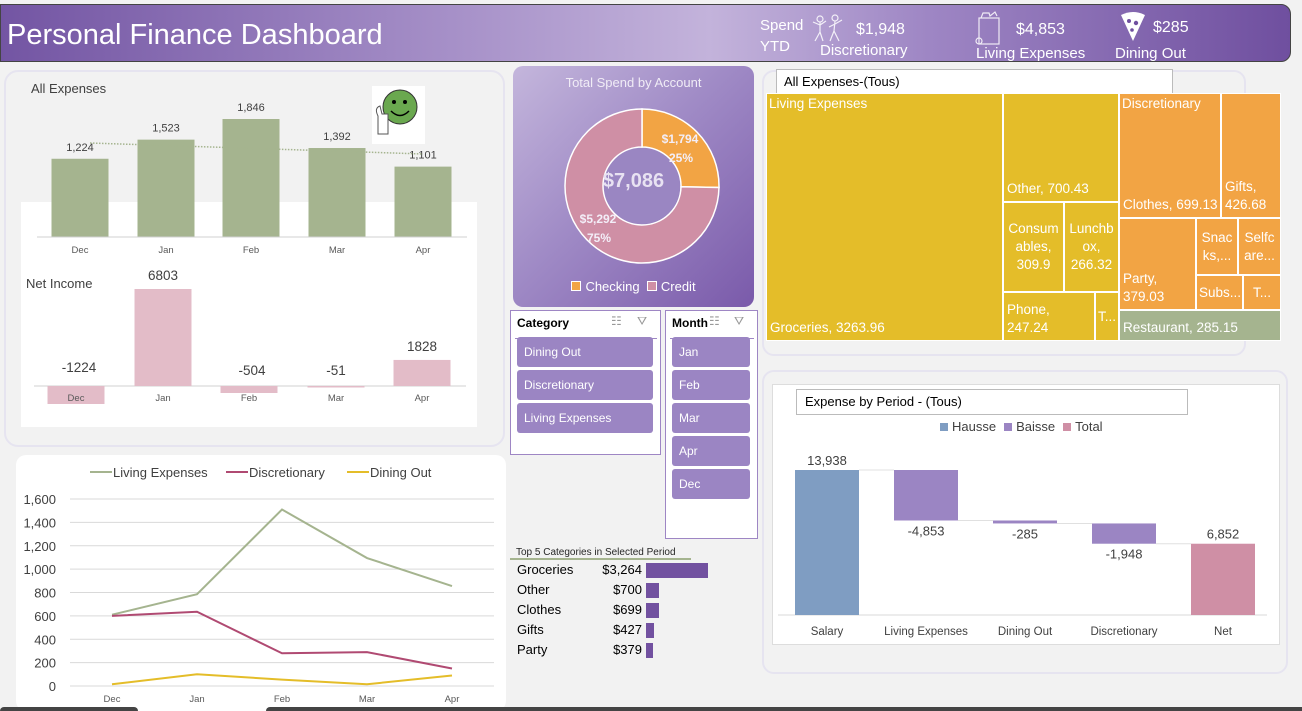 The height and width of the screenshot is (711, 1302). I want to click on treemap-tile-label: Consum ables, 309.9, so click(1033, 246).